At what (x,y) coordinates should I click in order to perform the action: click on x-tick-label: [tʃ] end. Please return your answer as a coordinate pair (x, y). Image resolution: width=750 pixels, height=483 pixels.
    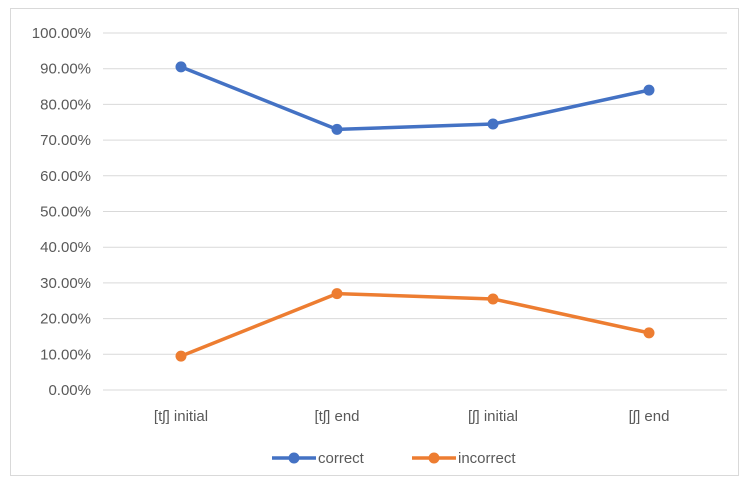
    Looking at the image, I should click on (336, 416).